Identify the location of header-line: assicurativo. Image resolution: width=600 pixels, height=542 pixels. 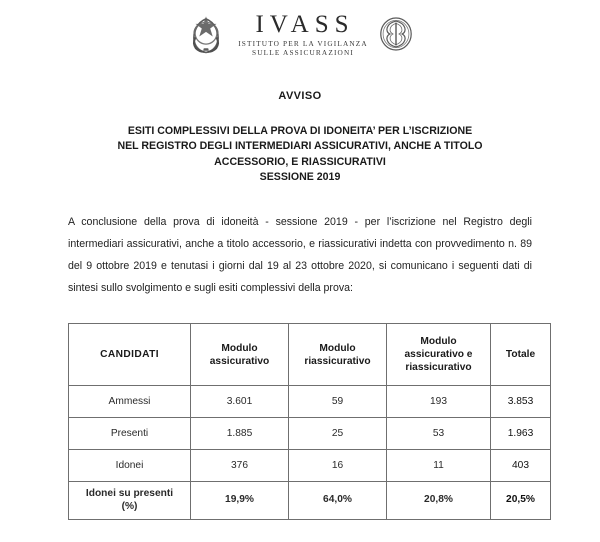
(239, 361).